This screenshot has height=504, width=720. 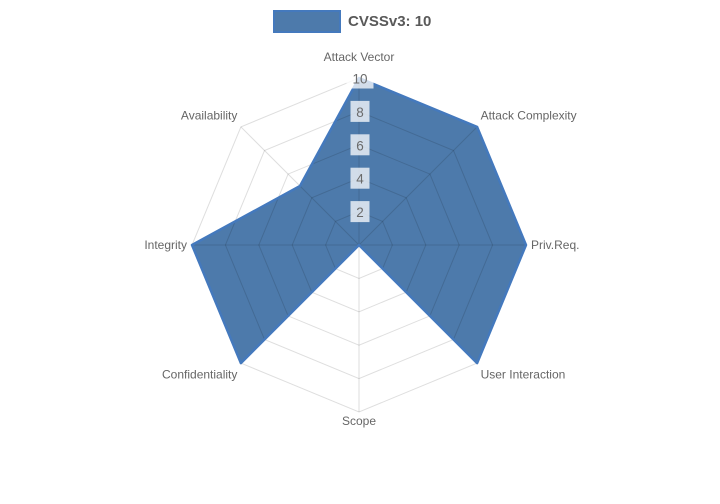 What do you see at coordinates (523, 375) in the screenshot?
I see `axis-label-user-interaction: User Interaction` at bounding box center [523, 375].